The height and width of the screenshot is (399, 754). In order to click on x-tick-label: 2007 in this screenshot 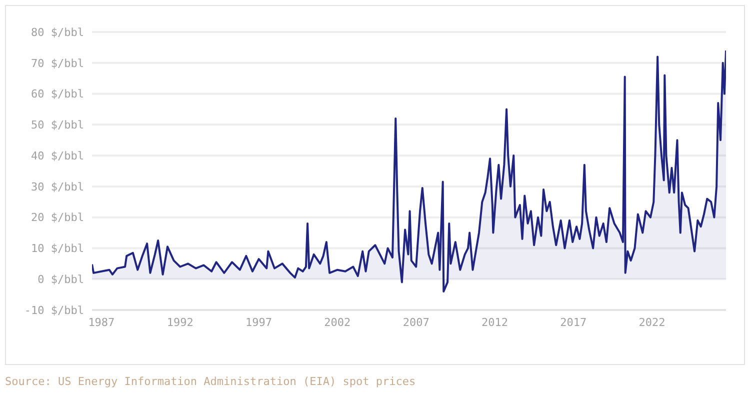, I will do `click(416, 322)`.